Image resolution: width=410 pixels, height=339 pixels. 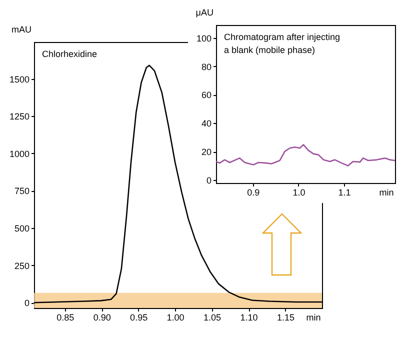 I want to click on y-tick-label: 1000, so click(x=19, y=153).